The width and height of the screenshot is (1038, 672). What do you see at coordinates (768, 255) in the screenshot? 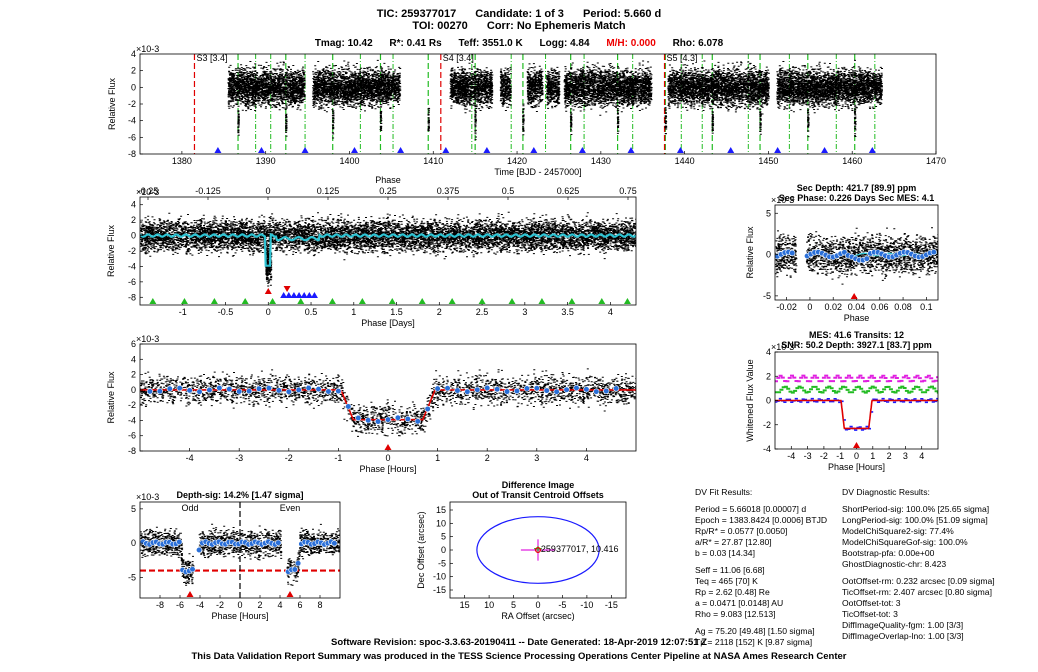
I see `y-tick-label: 0` at bounding box center [768, 255].